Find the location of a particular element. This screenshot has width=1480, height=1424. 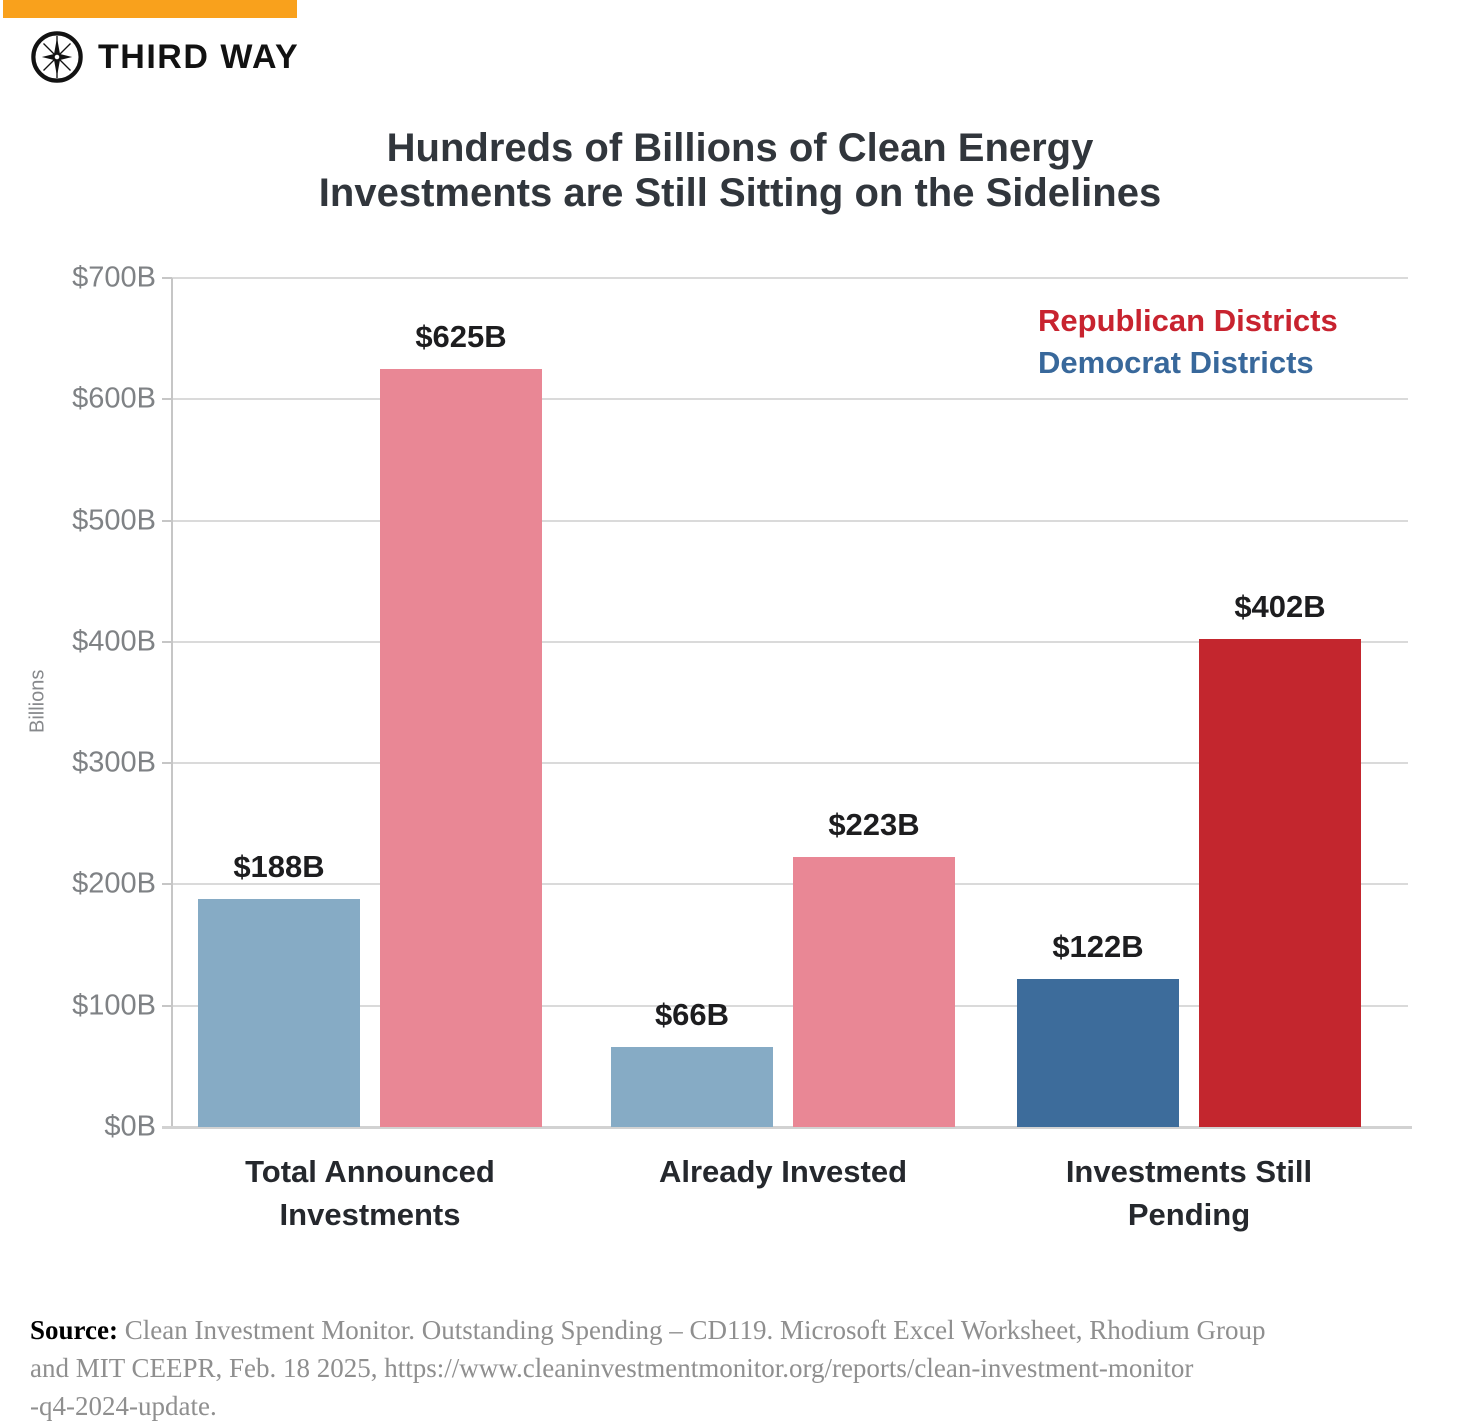

category-label: Already Invested is located at coordinates (783, 1171).